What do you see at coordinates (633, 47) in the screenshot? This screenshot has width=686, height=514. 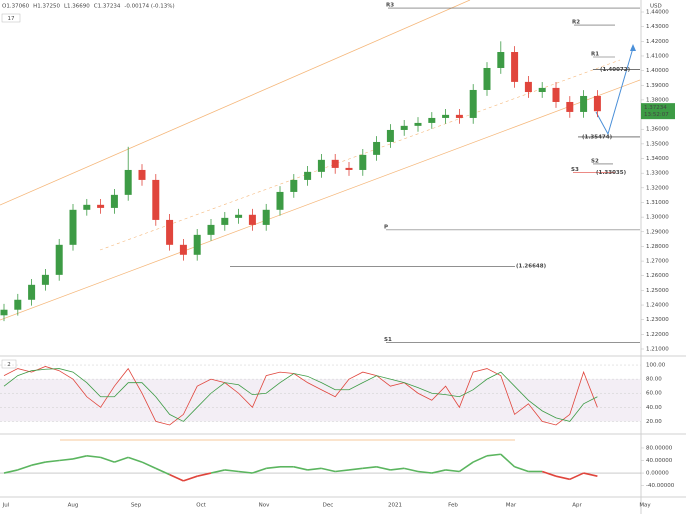 I see `arrow-head` at bounding box center [633, 47].